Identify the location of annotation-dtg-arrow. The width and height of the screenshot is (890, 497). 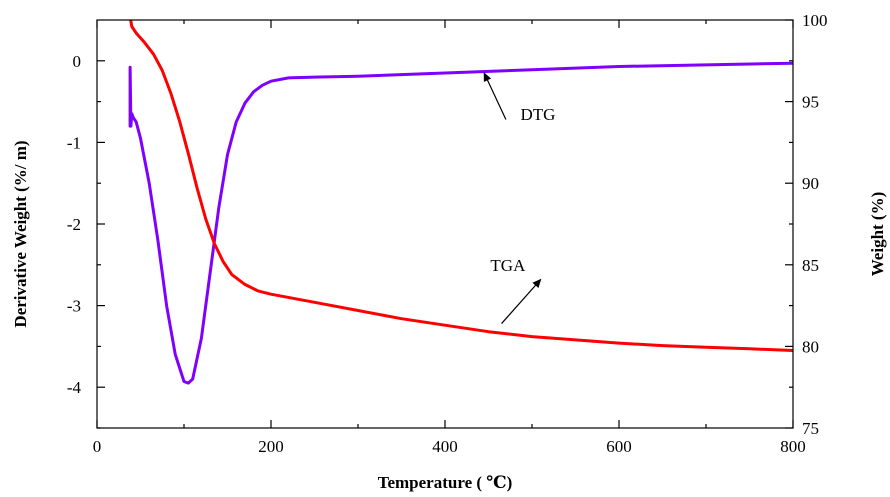
(495, 96).